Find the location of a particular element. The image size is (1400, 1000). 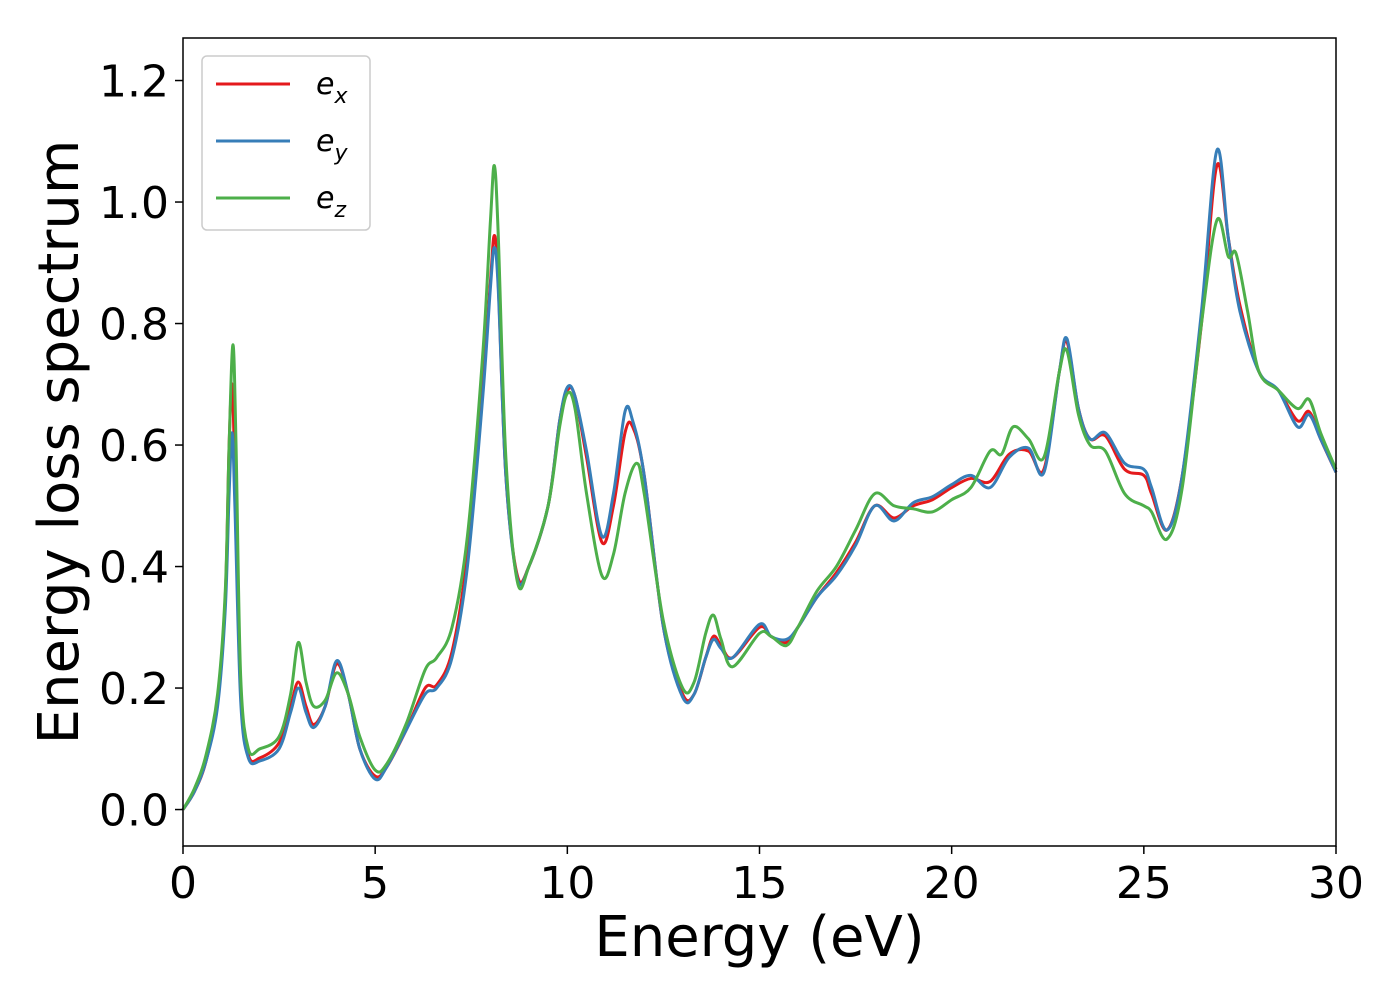

y-axis-ticks: 0.0 0.2 0.4 0.6 0.8 1.0 1.2 is located at coordinates (141, 447).